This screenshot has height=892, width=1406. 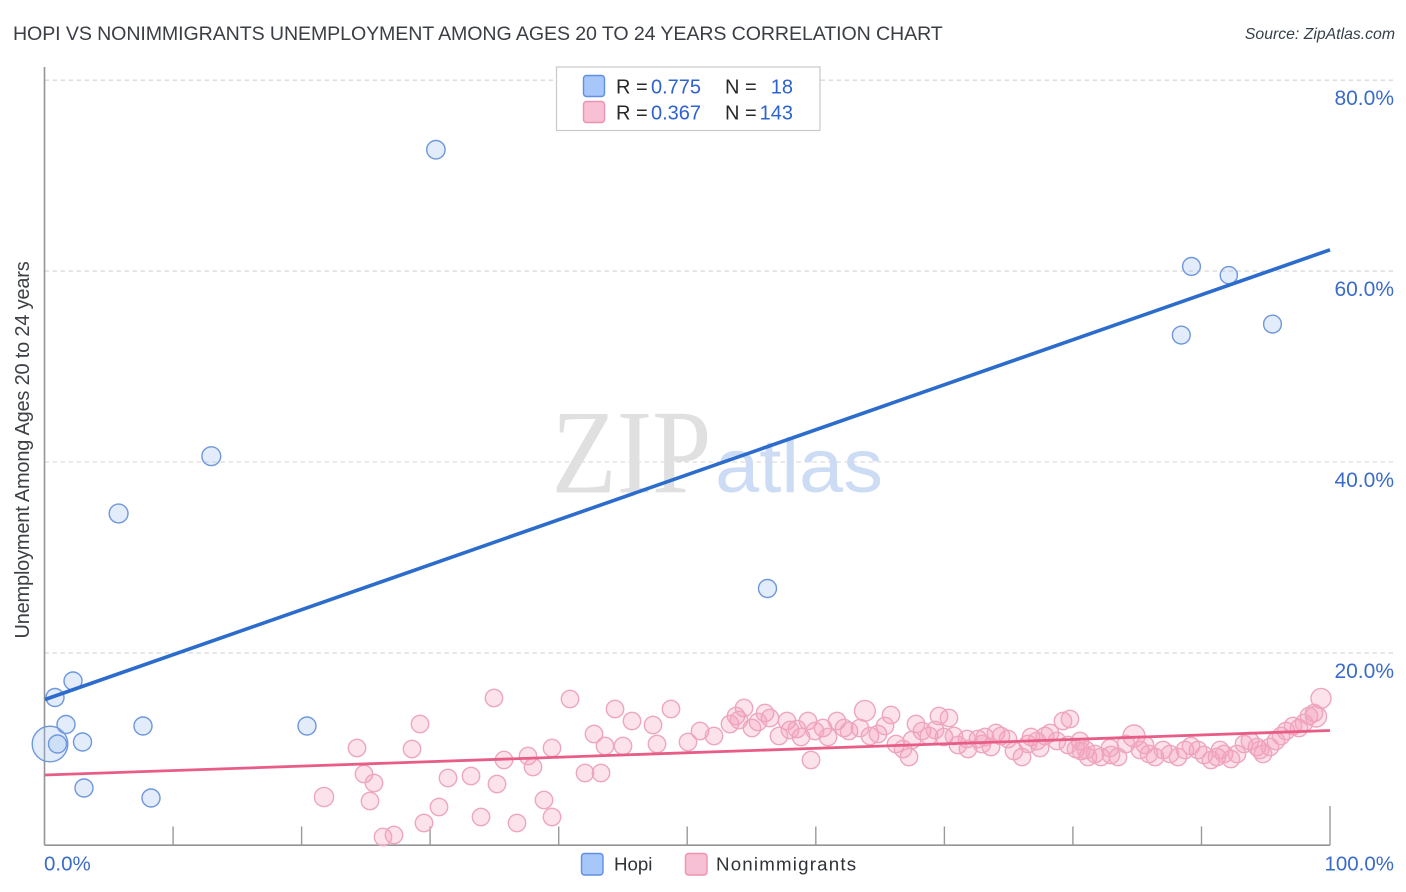 What do you see at coordinates (633, 864) in the screenshot?
I see `svg-text: Hopi` at bounding box center [633, 864].